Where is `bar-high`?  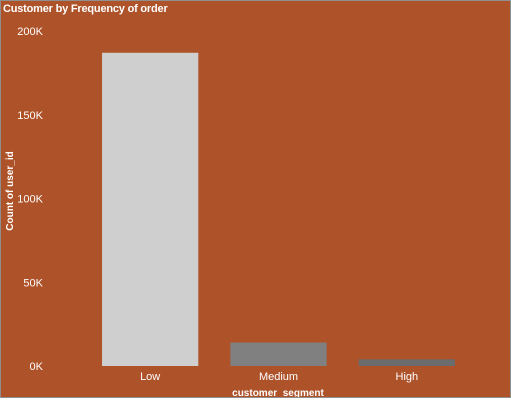
bar-high is located at coordinates (407, 362).